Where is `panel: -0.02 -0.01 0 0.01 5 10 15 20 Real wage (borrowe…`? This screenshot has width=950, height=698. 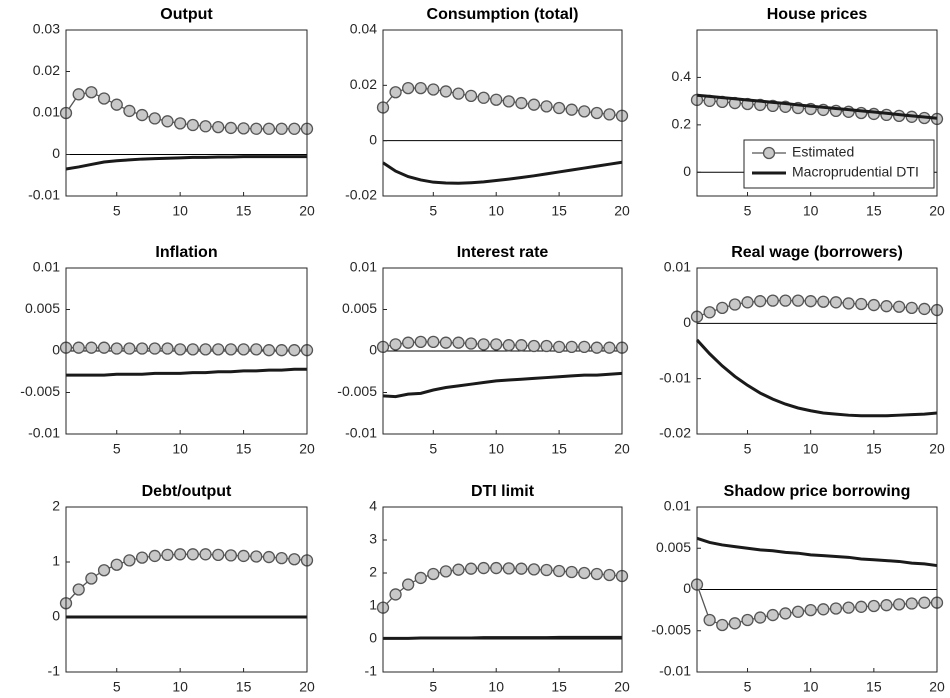
panel: -0.02 -0.01 0 0.01 5 10 15 20 Real wage (borrowe… is located at coordinates (802, 350).